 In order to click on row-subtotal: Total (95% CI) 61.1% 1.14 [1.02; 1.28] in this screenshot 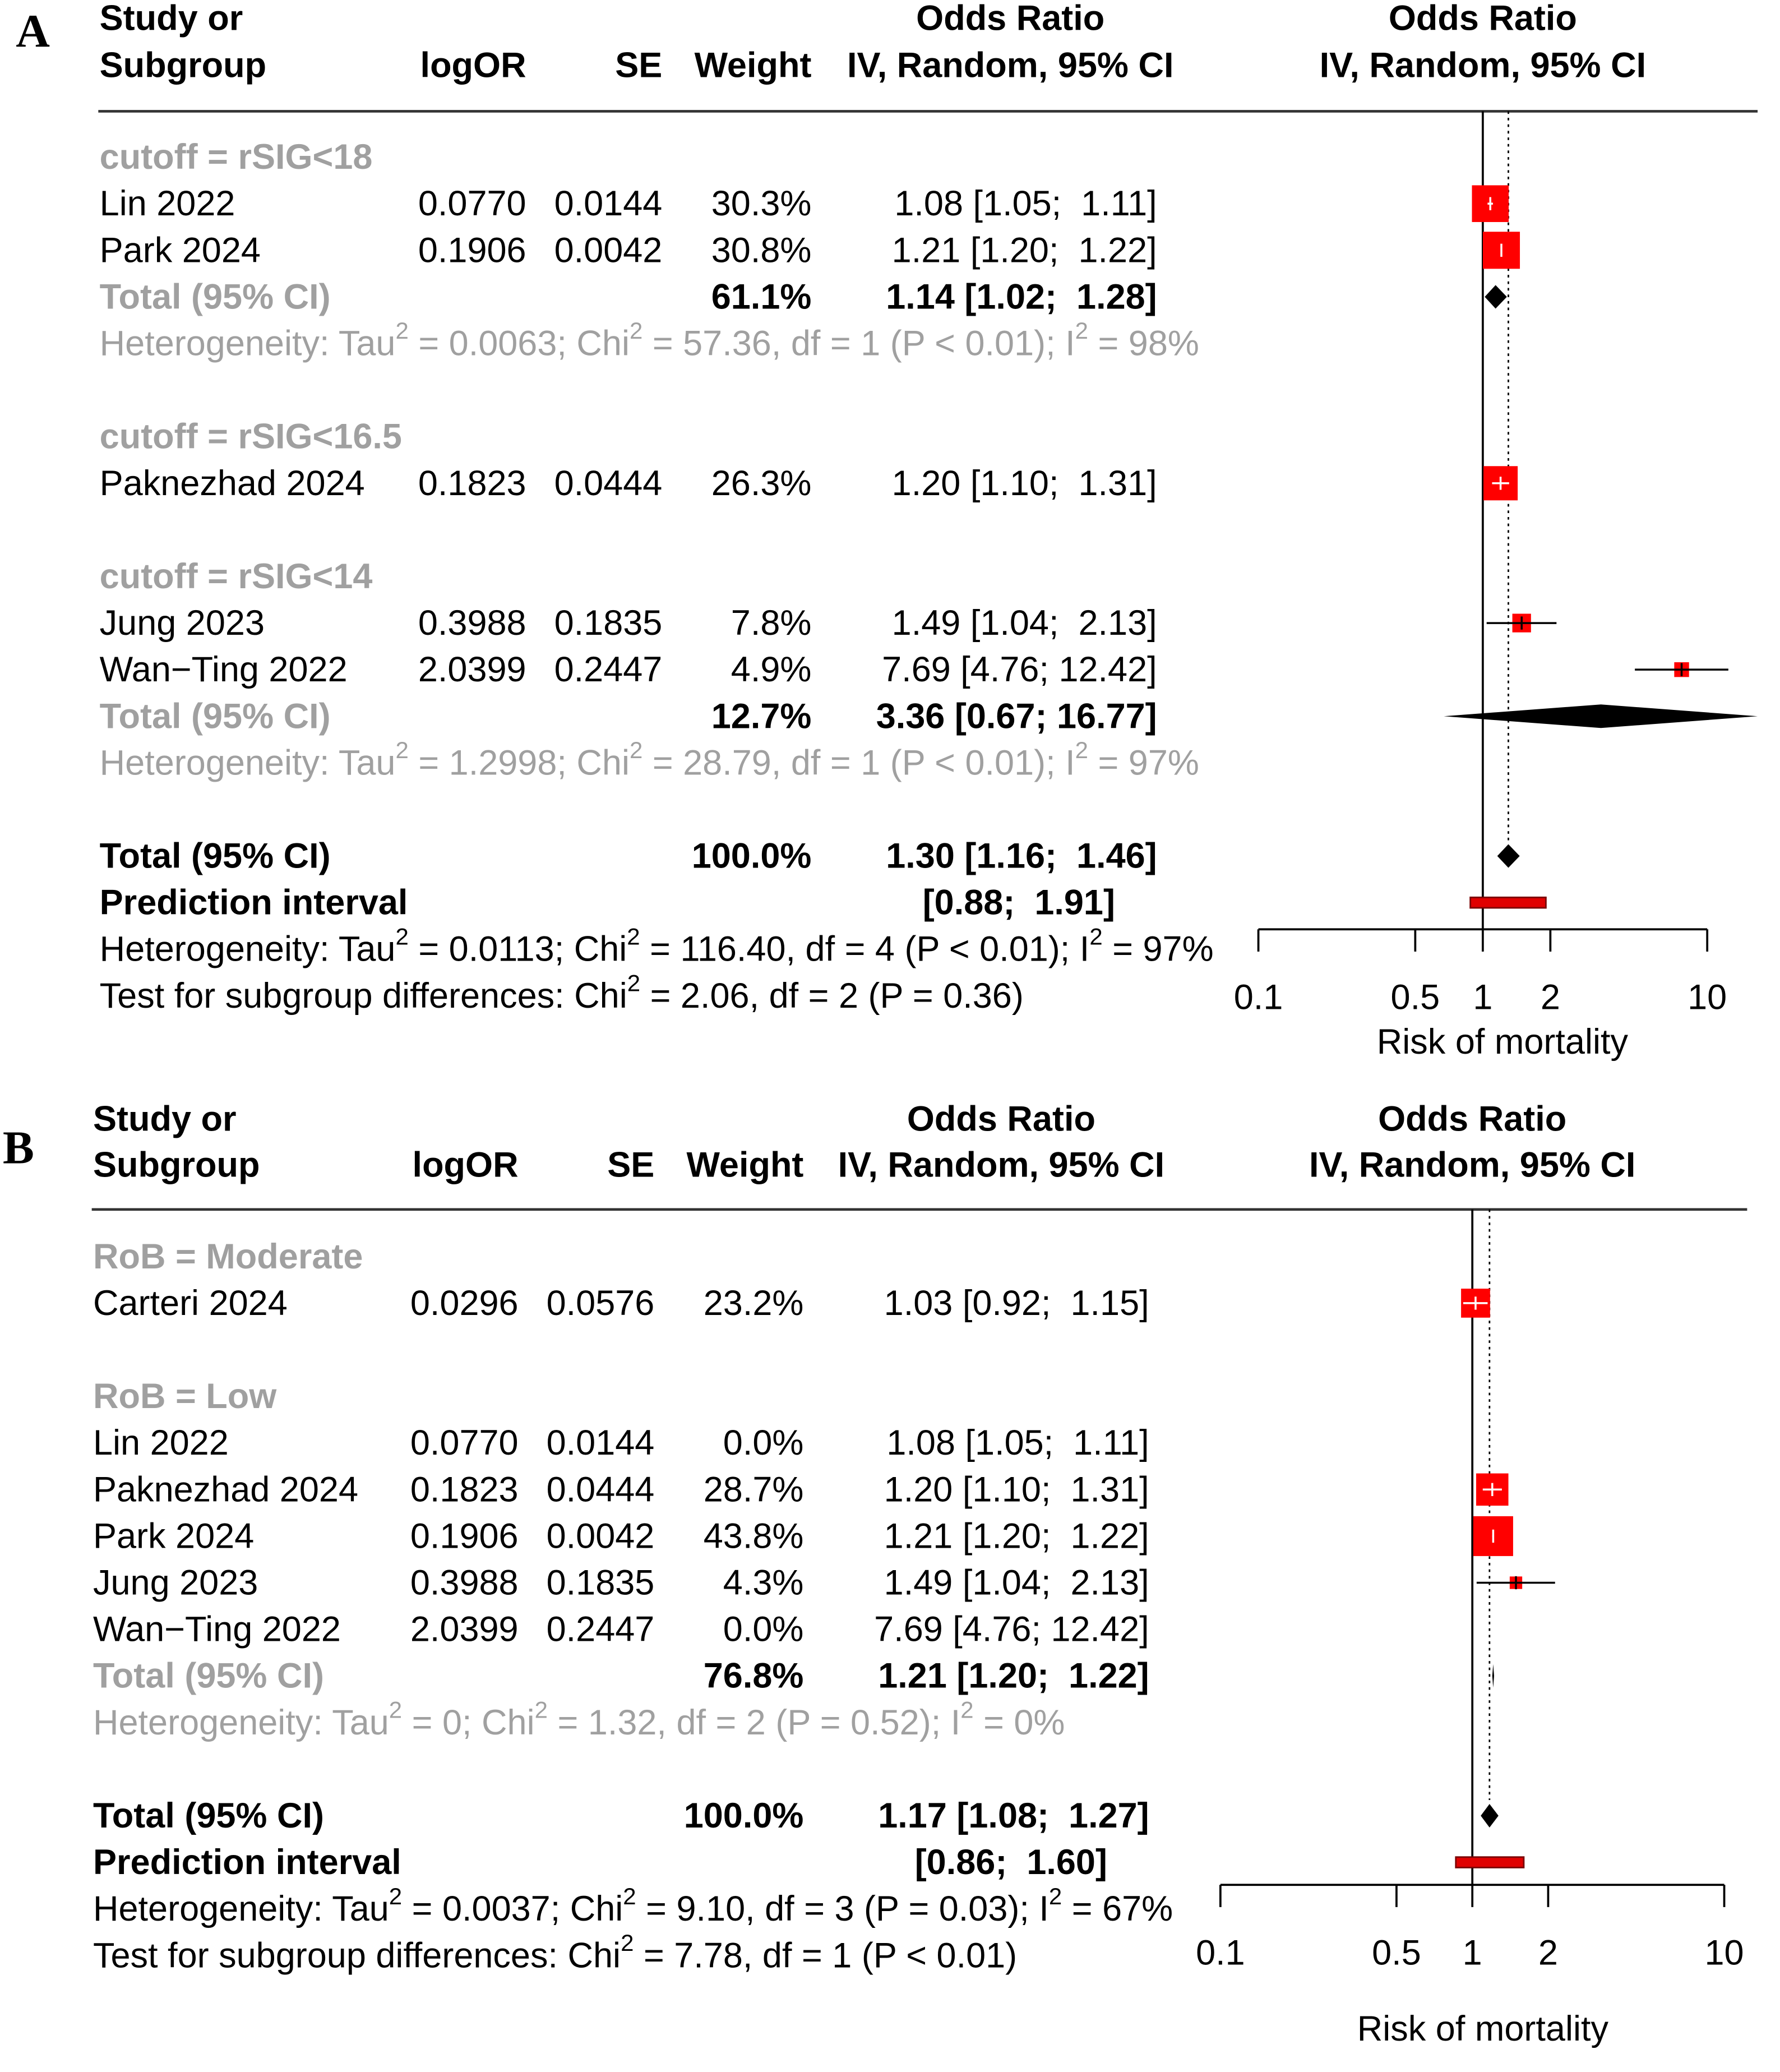, I will do `click(803, 296)`.